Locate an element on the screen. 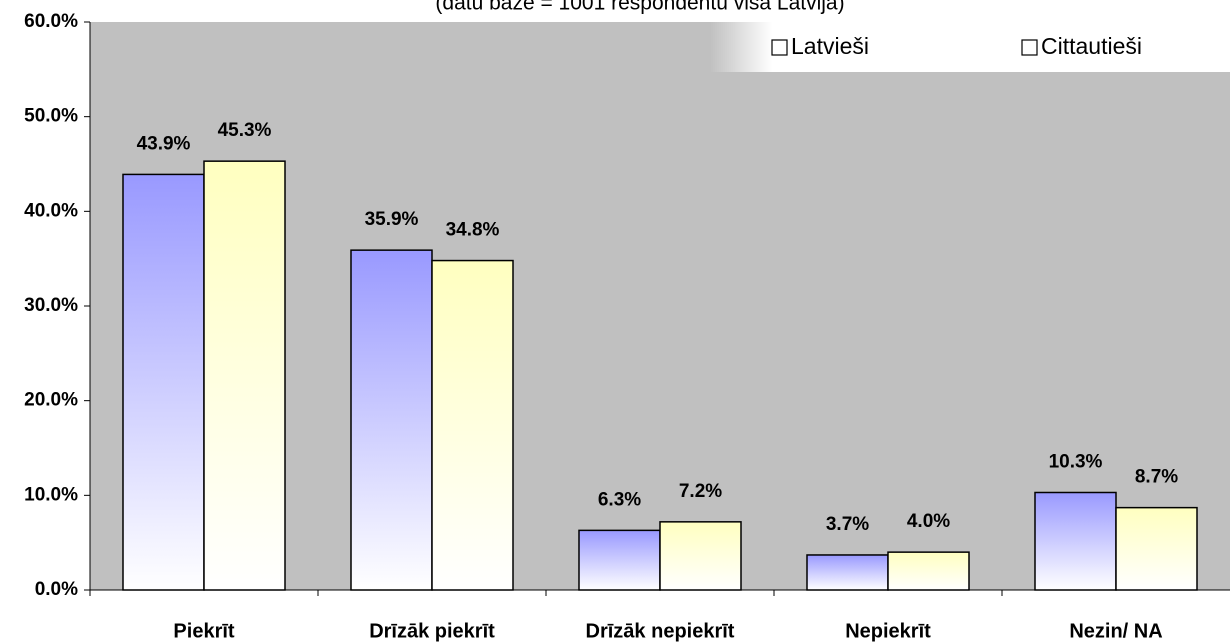  y-tick-label: 40.0% is located at coordinates (51, 210).